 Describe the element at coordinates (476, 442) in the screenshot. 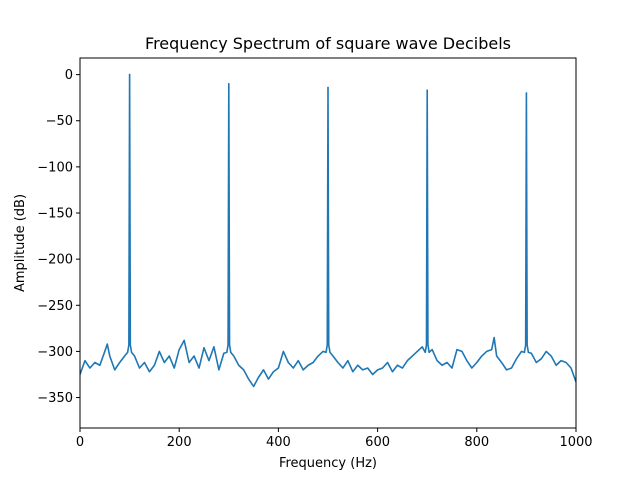

I see `x-tick-label: 800` at that location.